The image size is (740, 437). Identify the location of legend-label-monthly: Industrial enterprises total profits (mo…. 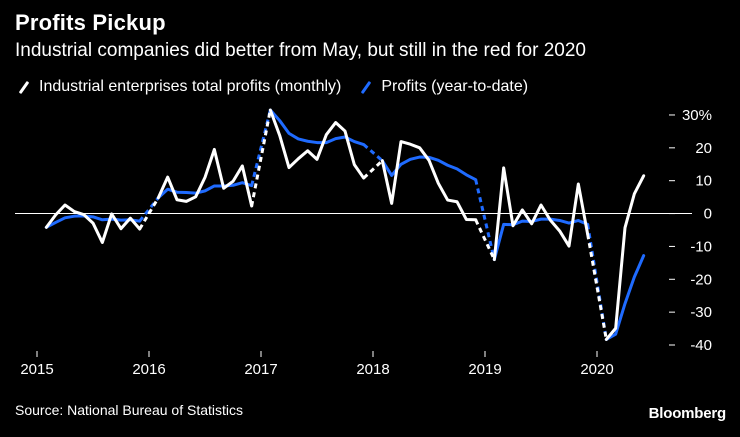
(190, 86).